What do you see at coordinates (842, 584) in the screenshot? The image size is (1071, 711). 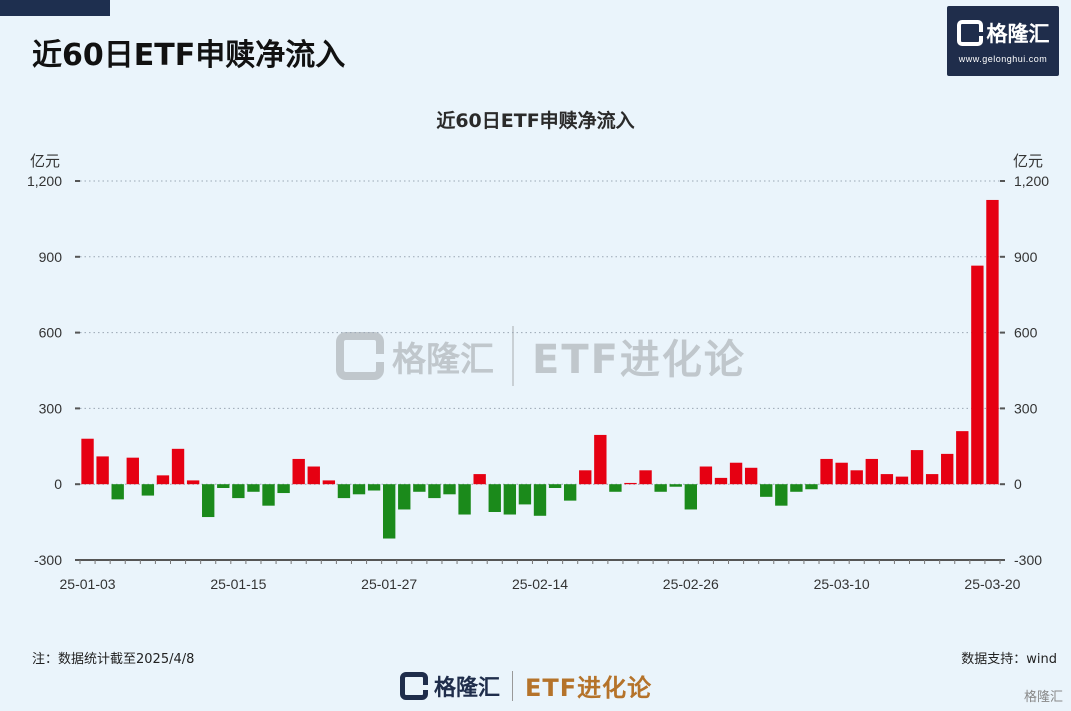 I see `x-tick-label: 25-03-10` at bounding box center [842, 584].